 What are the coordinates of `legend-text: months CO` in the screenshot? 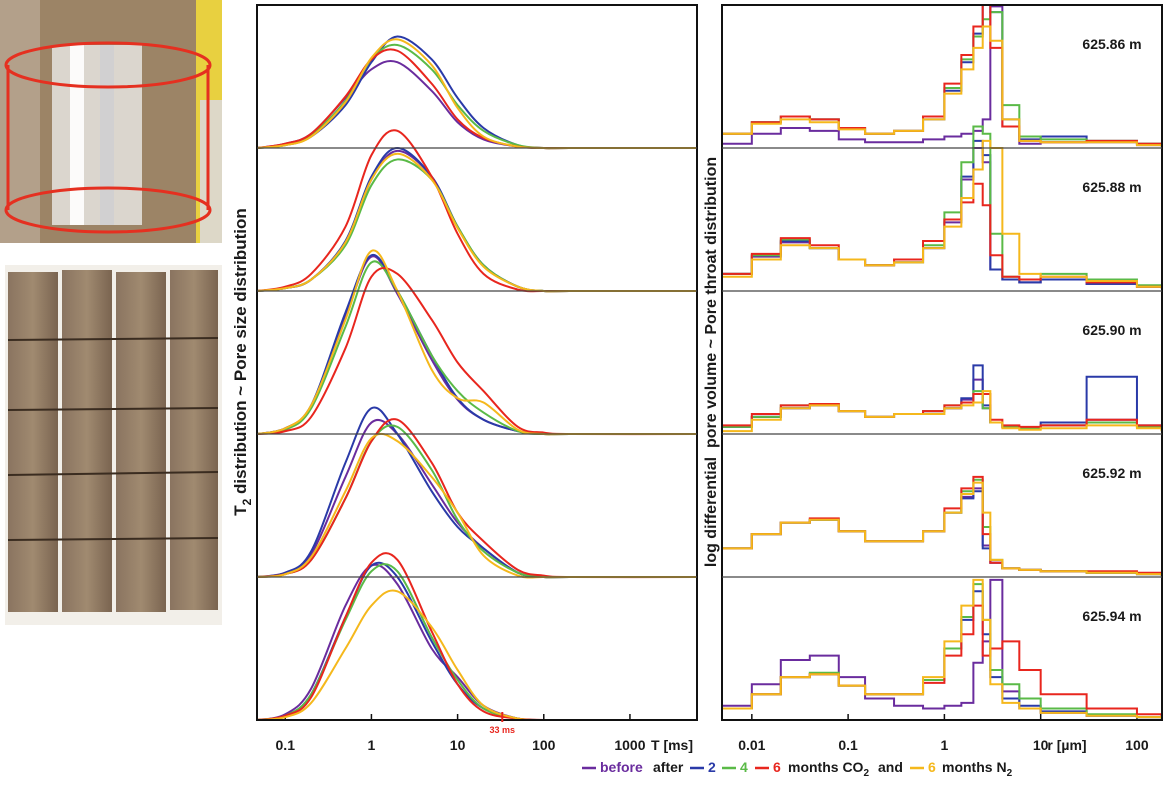 It's located at (826, 767).